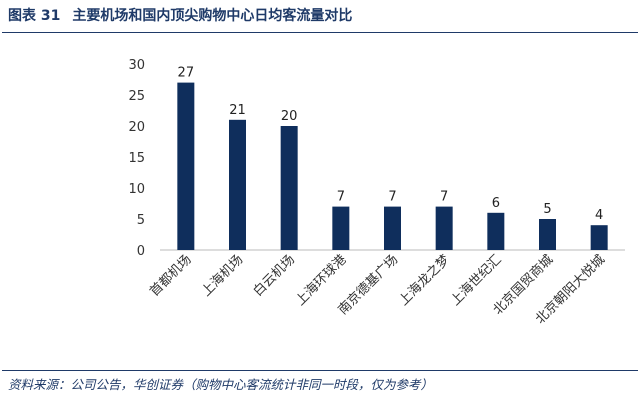  Describe the element at coordinates (424, 280) in the screenshot. I see `x-tick-label: 上海龙之梦` at that location.